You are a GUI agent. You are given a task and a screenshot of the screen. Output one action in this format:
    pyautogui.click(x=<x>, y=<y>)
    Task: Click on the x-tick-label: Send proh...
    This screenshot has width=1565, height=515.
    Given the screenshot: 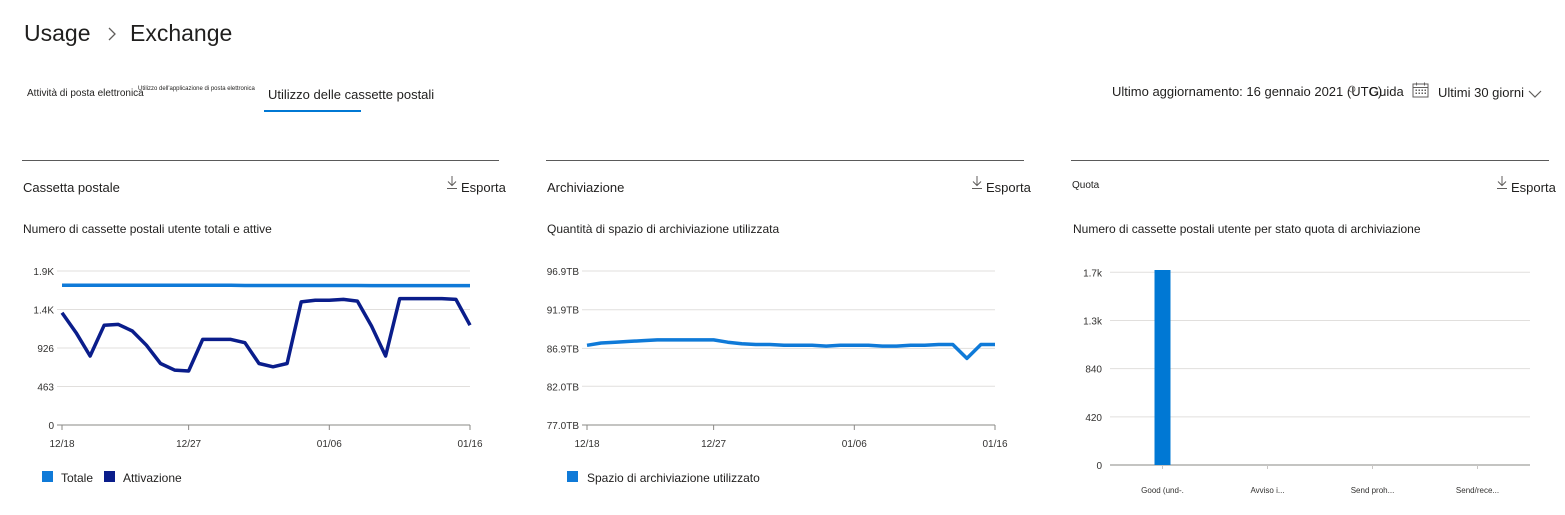 What is the action you would take?
    pyautogui.click(x=1373, y=490)
    